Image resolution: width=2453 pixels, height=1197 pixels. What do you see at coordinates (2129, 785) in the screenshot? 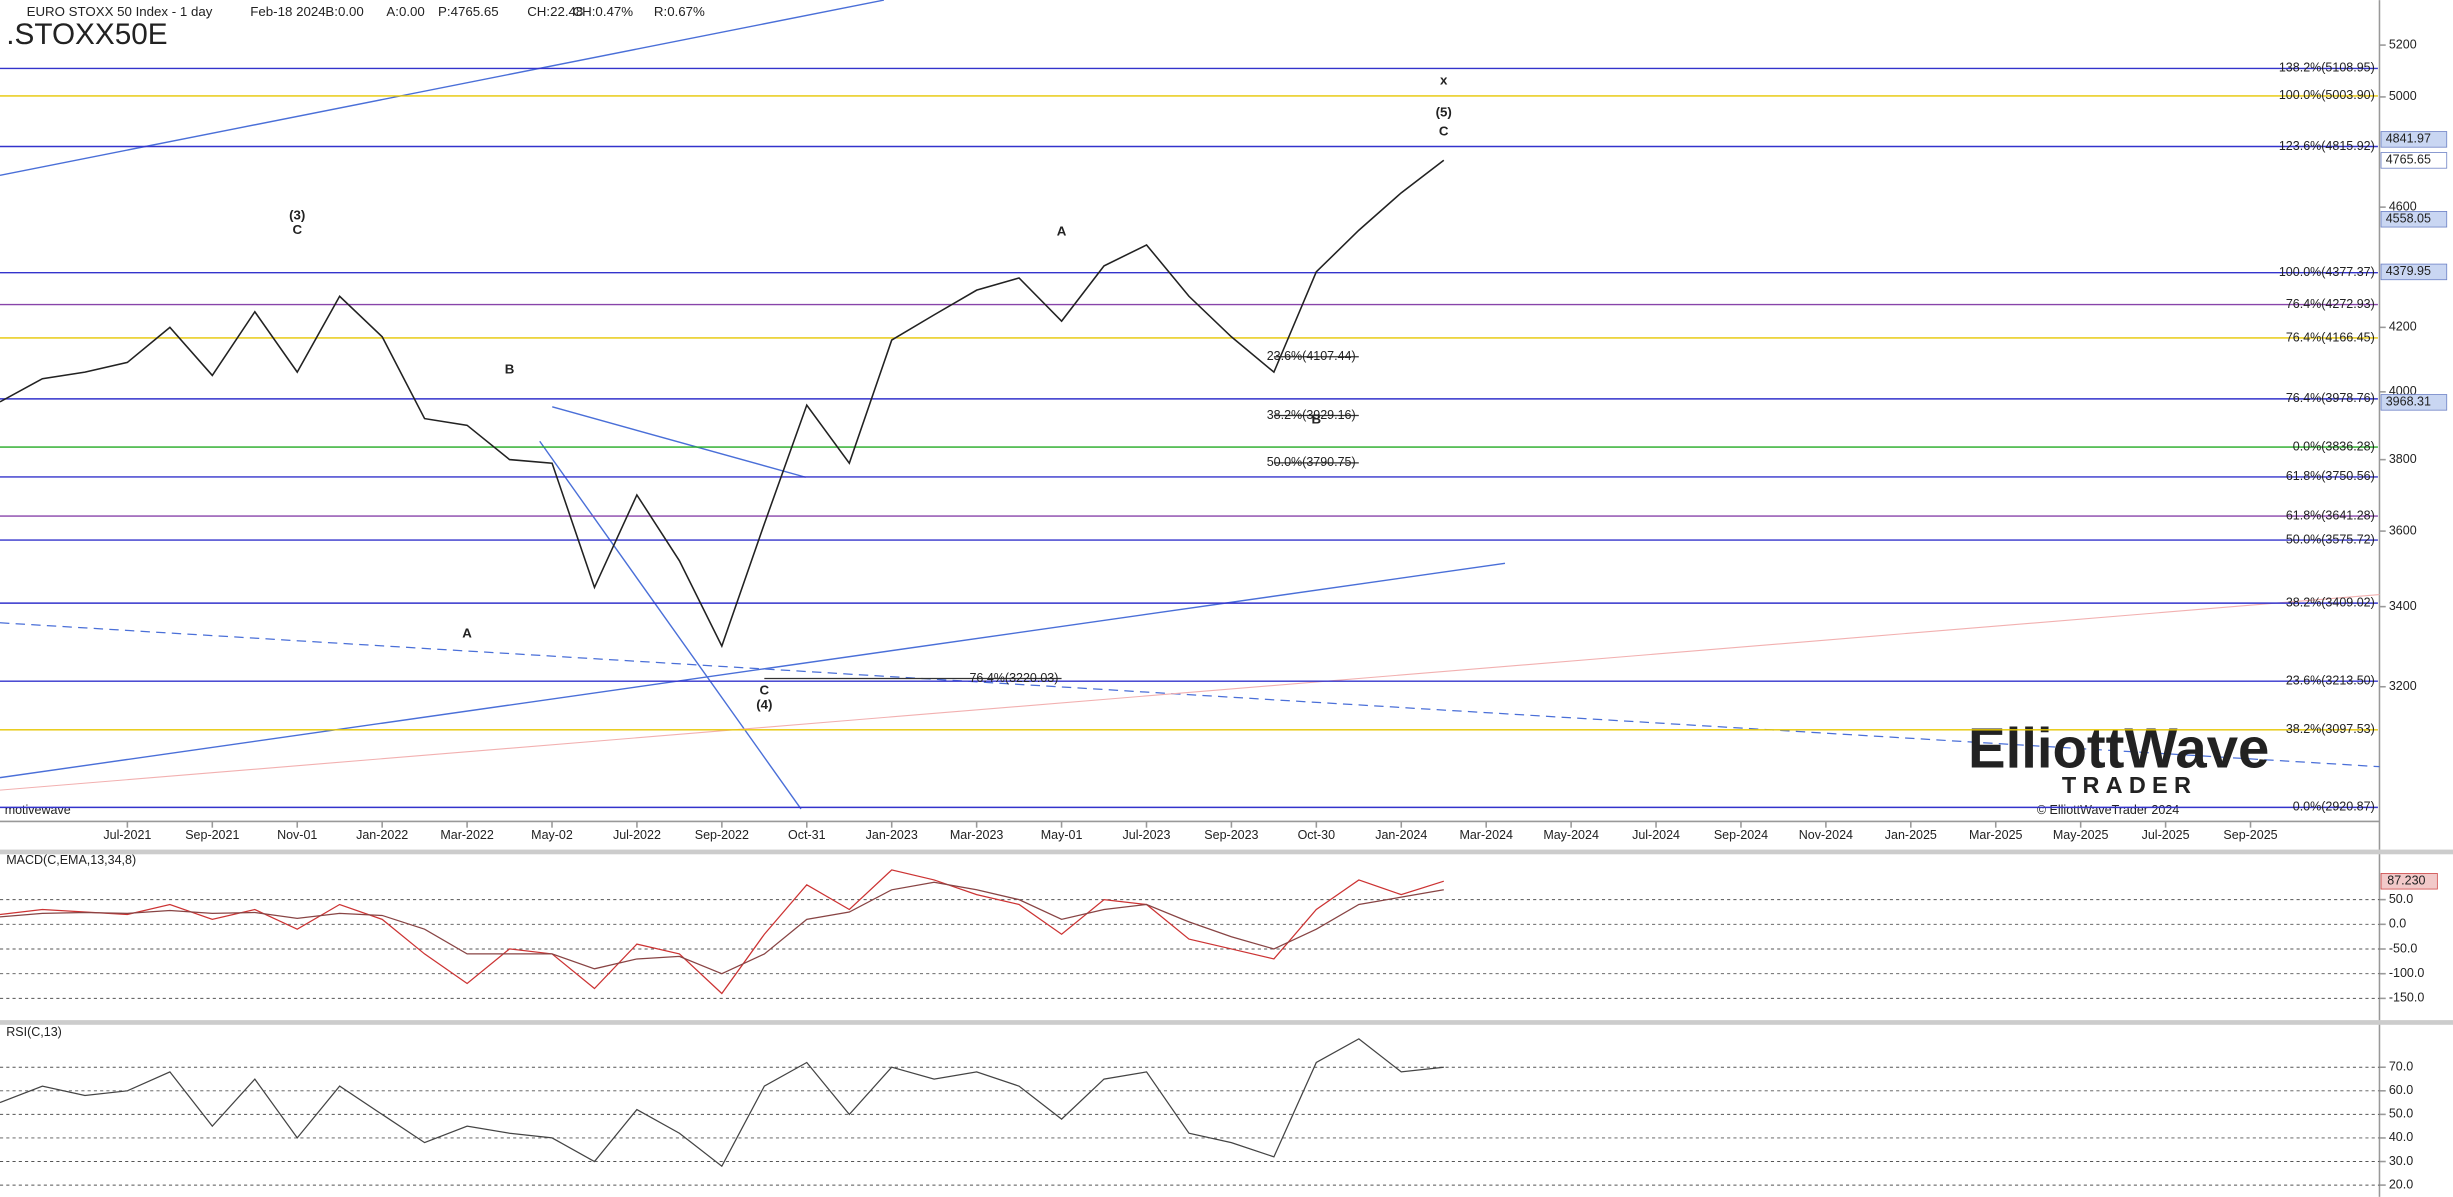
I see `logo-sub: TRADER` at bounding box center [2129, 785].